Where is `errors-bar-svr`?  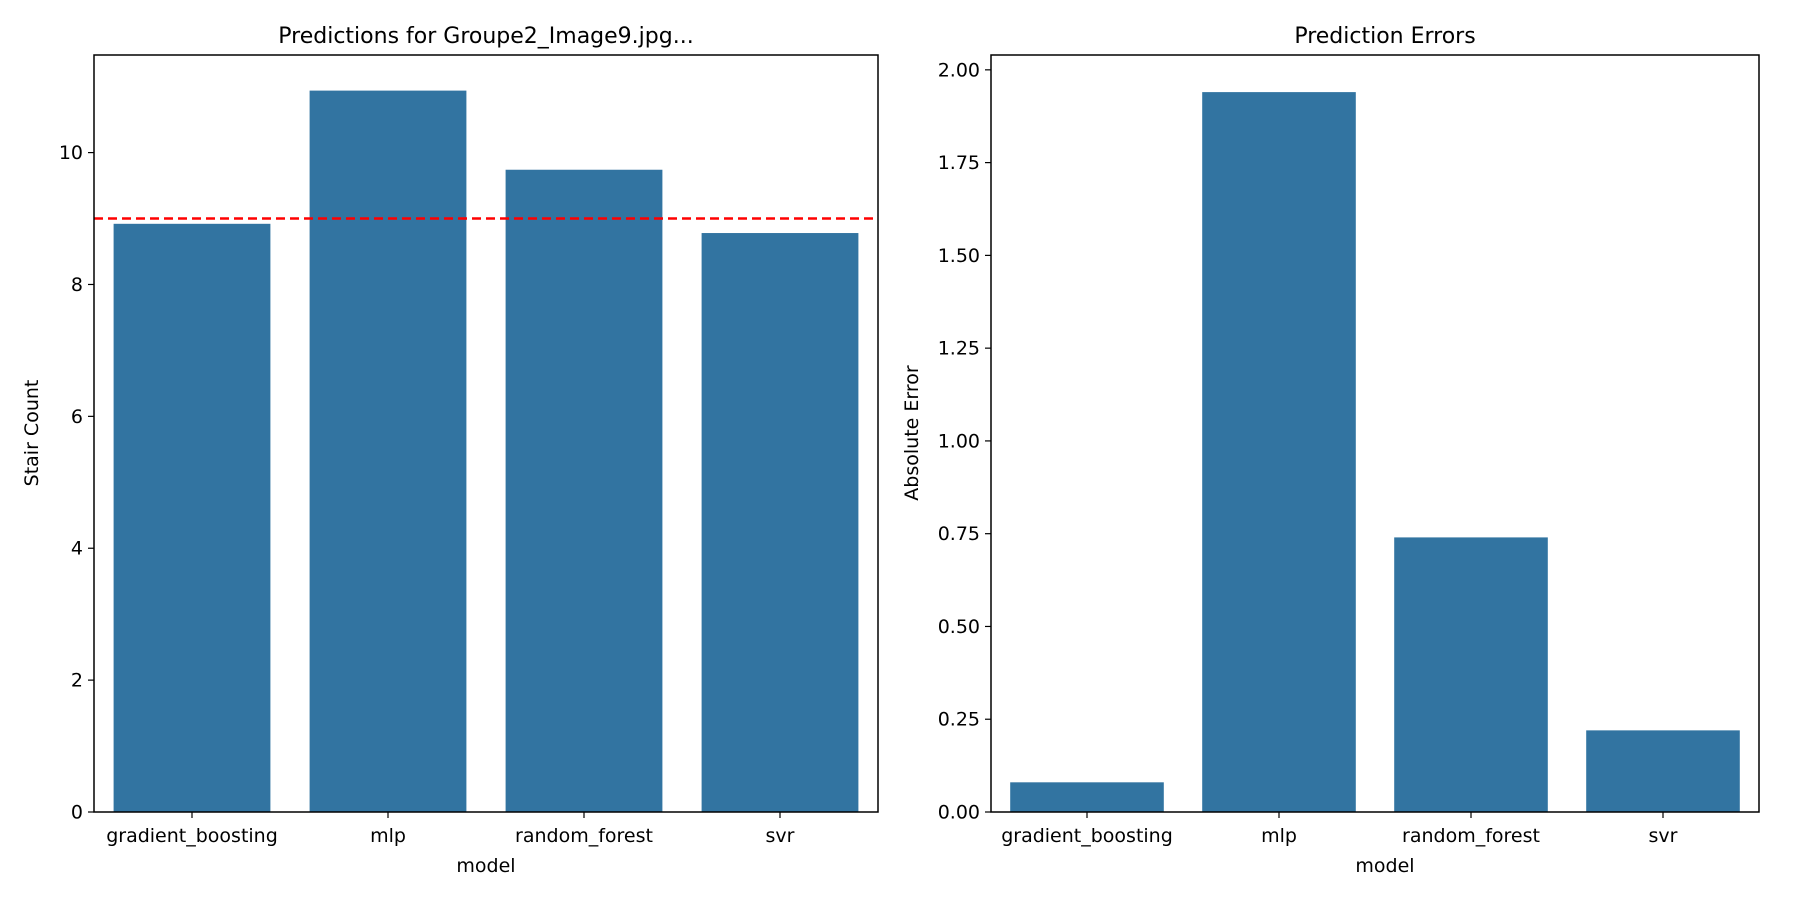 errors-bar-svr is located at coordinates (1663, 771).